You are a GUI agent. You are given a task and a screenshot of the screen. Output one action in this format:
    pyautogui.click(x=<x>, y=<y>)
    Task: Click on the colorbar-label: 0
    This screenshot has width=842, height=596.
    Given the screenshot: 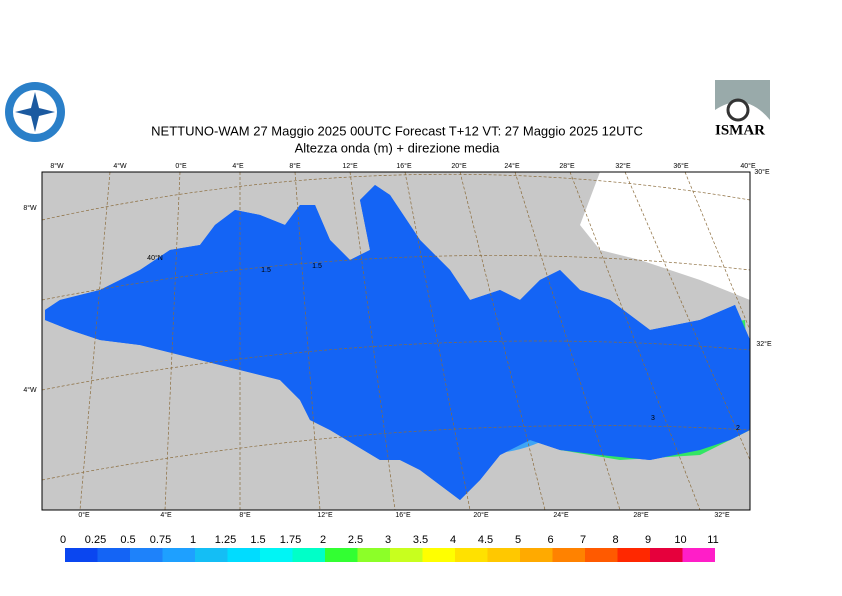 What is the action you would take?
    pyautogui.click(x=63, y=540)
    